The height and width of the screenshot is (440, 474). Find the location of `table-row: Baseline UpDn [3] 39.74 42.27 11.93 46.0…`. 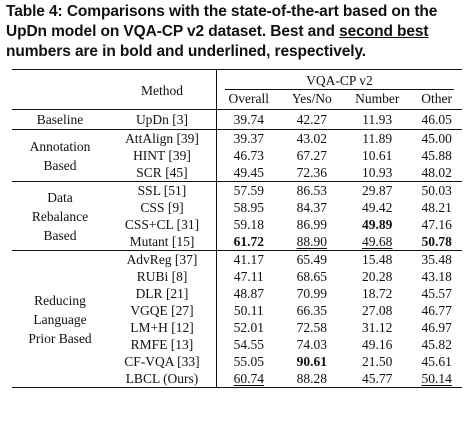

table-row: Baseline UpDn [3] 39.74 42.27 11.93 46.0… is located at coordinates (237, 119).